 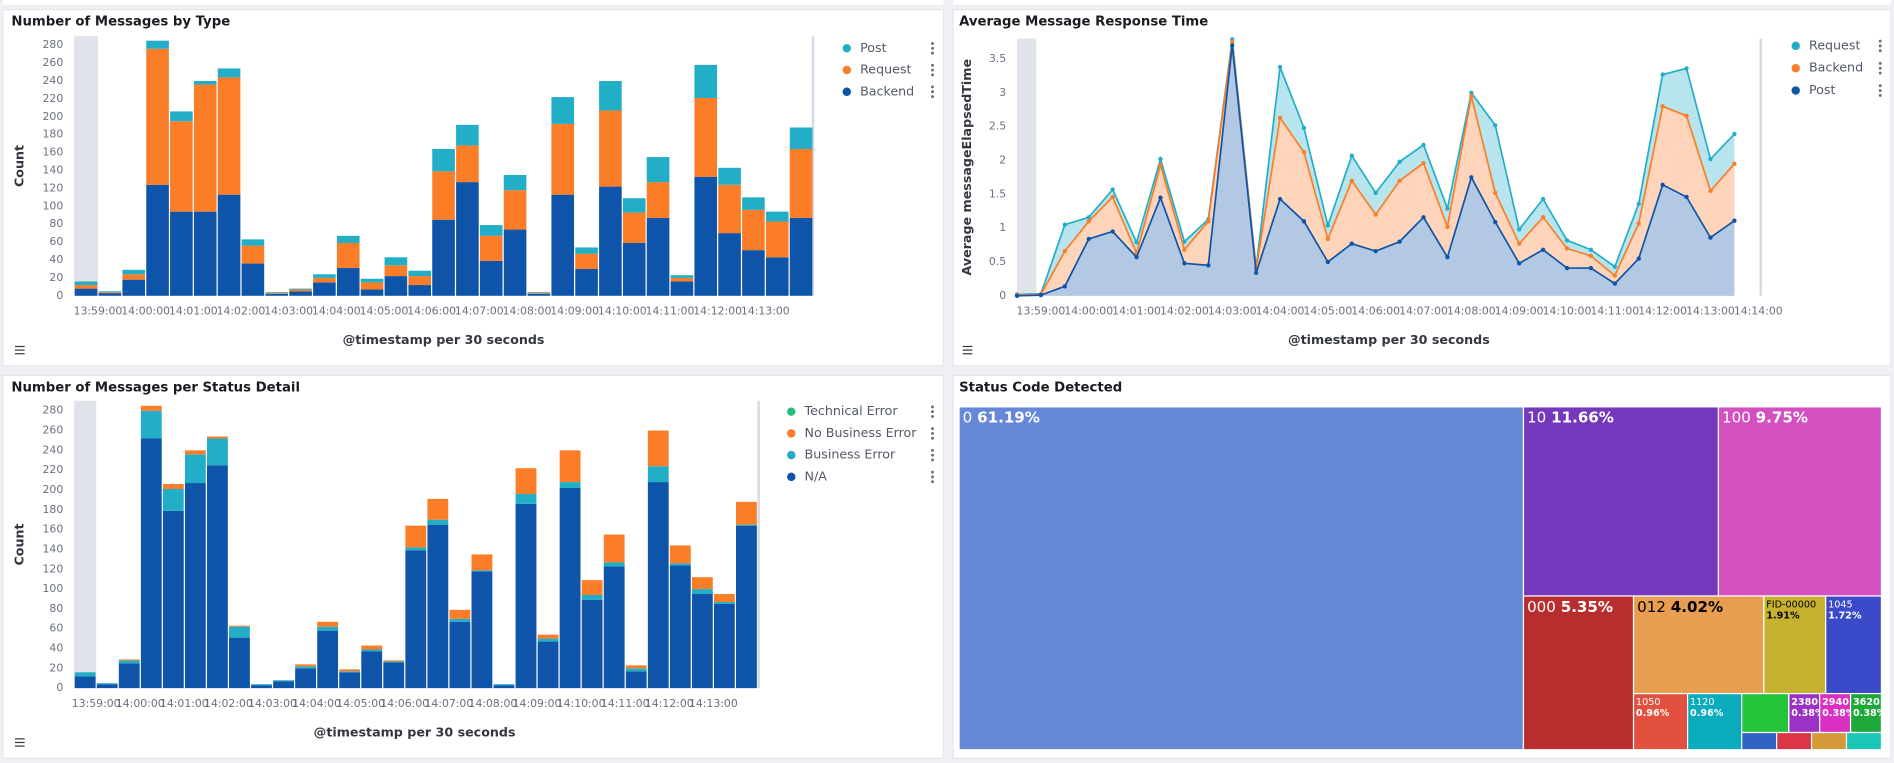 What do you see at coordinates (241, 310) in the screenshot?
I see `x-tick-label: 14:02:00` at bounding box center [241, 310].